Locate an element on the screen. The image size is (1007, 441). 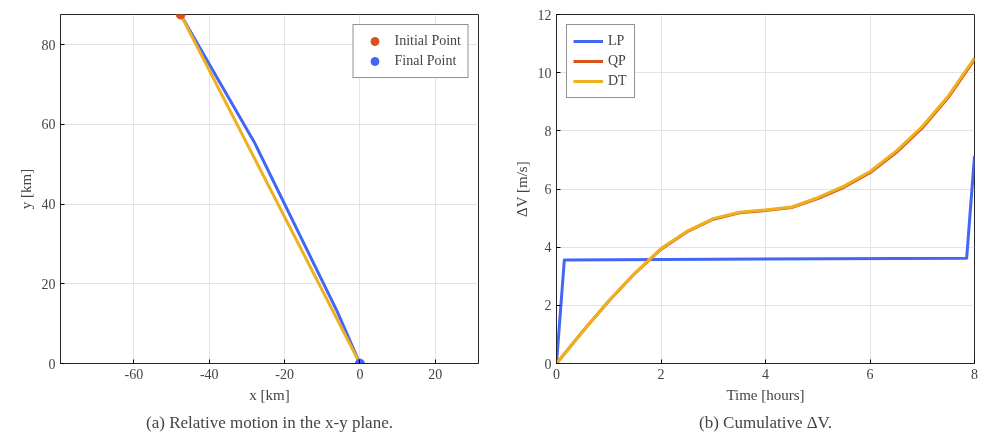
y-tick-label: 80 is located at coordinates (48, 45).